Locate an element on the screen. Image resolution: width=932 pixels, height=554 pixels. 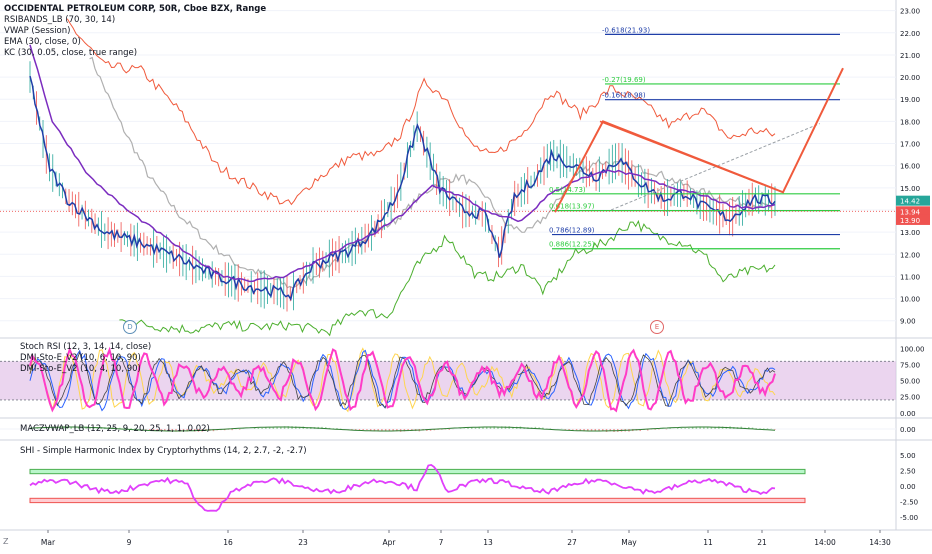
xaxis-label-6: 13 is located at coordinates (488, 542).